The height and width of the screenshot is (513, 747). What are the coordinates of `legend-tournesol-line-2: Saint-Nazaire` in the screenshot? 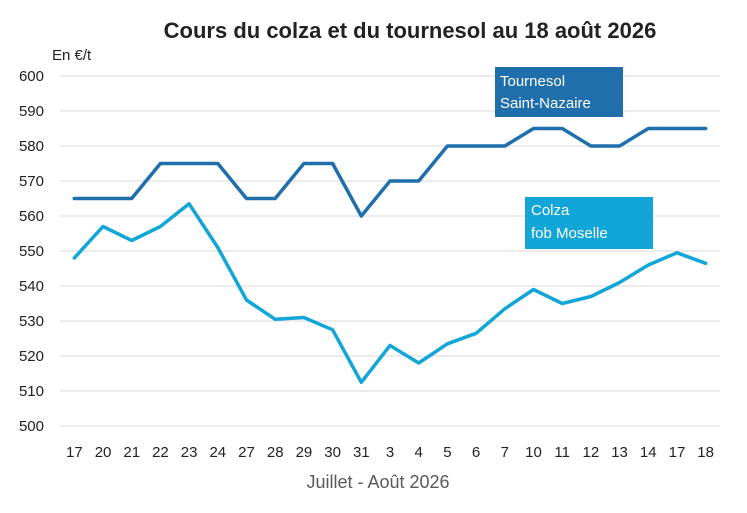 It's located at (545, 103).